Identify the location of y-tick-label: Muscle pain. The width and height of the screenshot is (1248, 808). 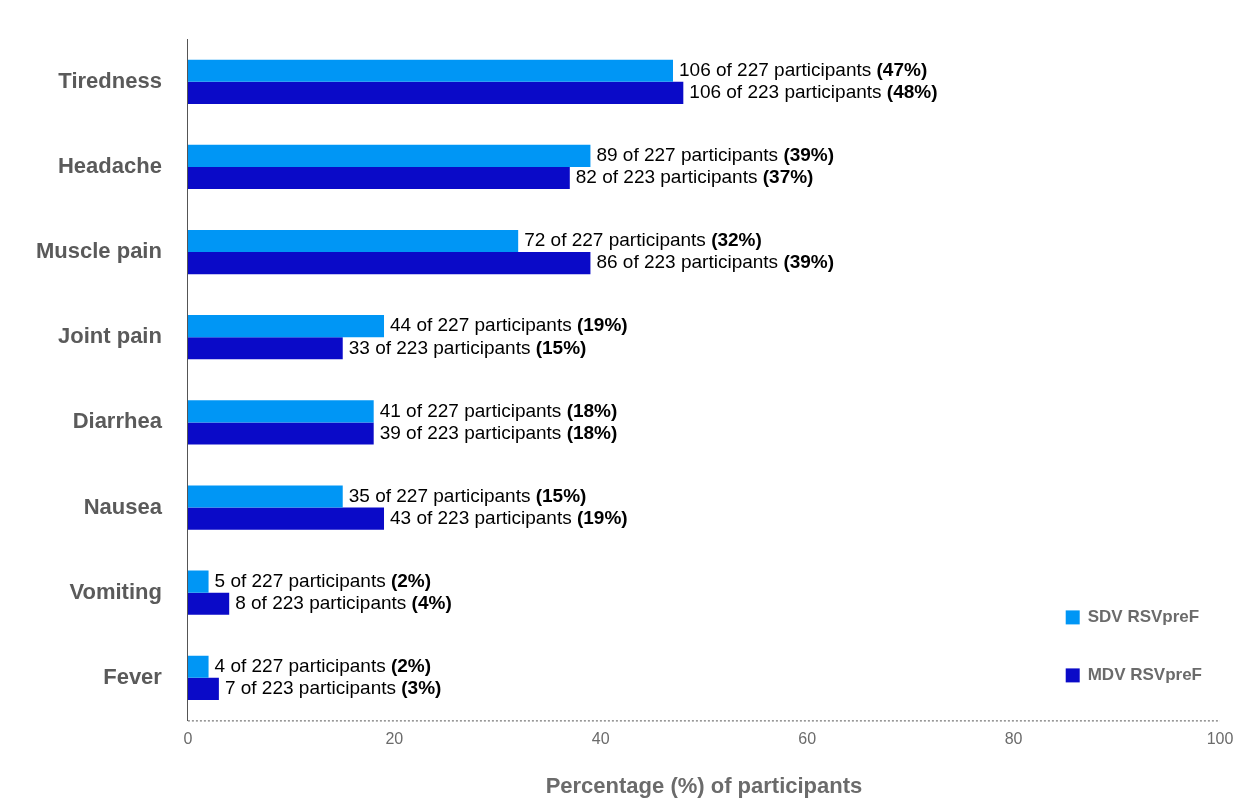
(99, 251).